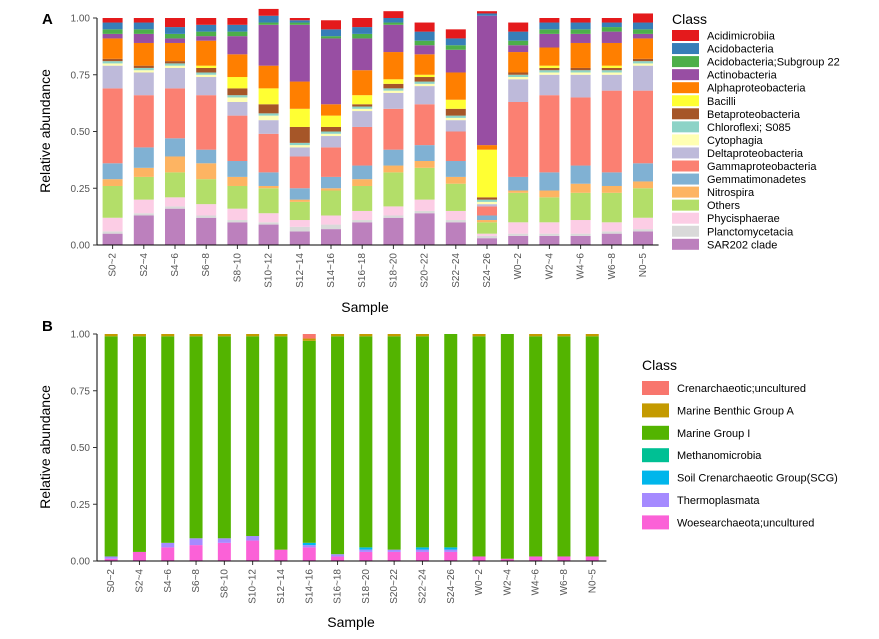 Image resolution: width=879 pixels, height=639 pixels. I want to click on panel-a-bar-s10-12-gemmatimonadetes, so click(268, 179).